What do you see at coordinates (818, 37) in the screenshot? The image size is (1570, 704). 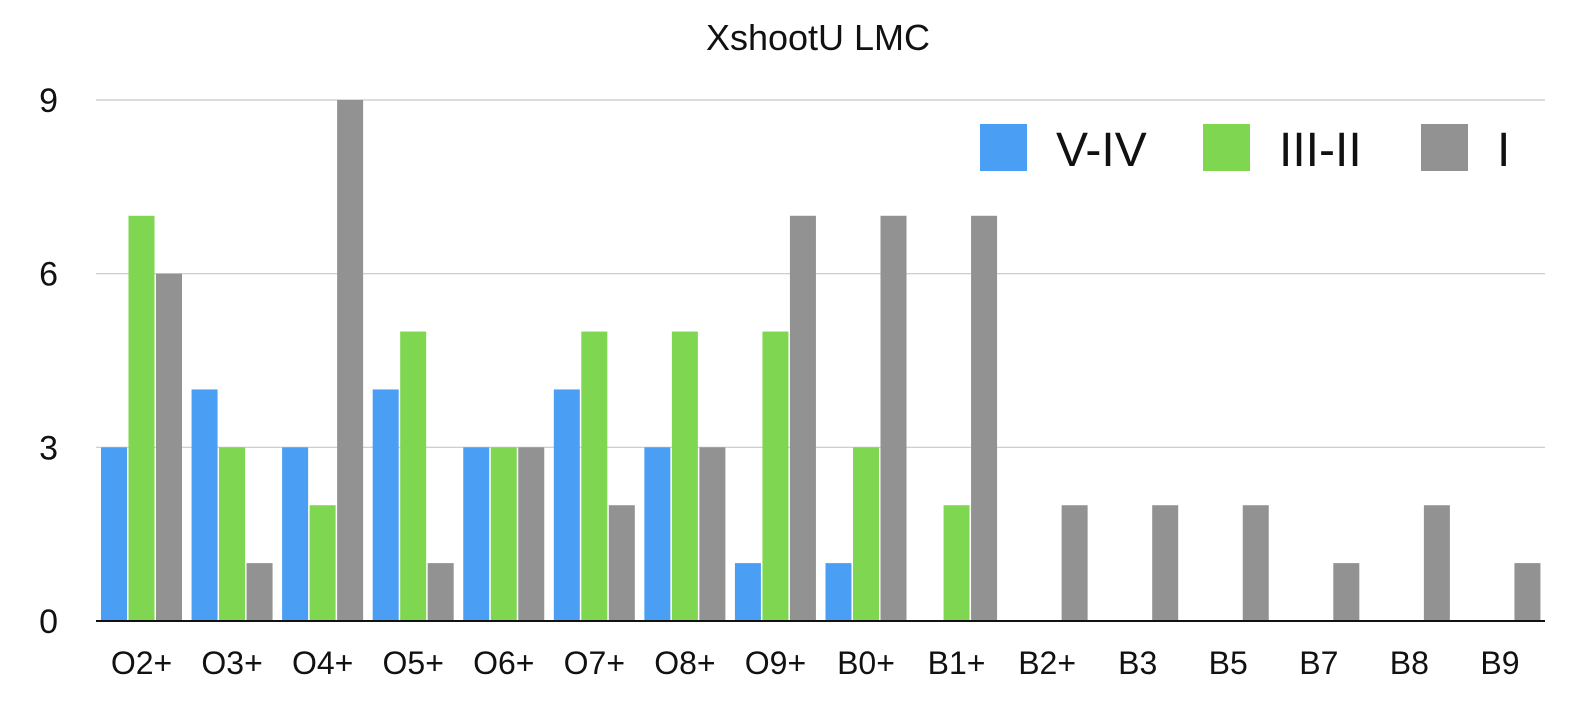 I see `chart-title: XshootU LMC` at bounding box center [818, 37].